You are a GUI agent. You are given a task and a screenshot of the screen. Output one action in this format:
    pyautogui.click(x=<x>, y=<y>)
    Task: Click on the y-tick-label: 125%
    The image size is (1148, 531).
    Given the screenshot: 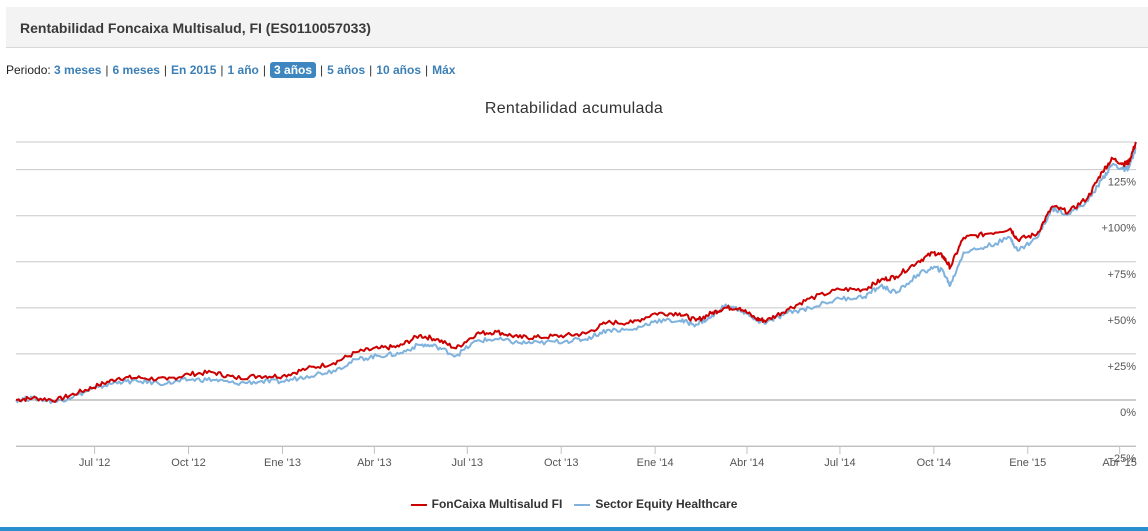 What is the action you would take?
    pyautogui.click(x=1122, y=183)
    